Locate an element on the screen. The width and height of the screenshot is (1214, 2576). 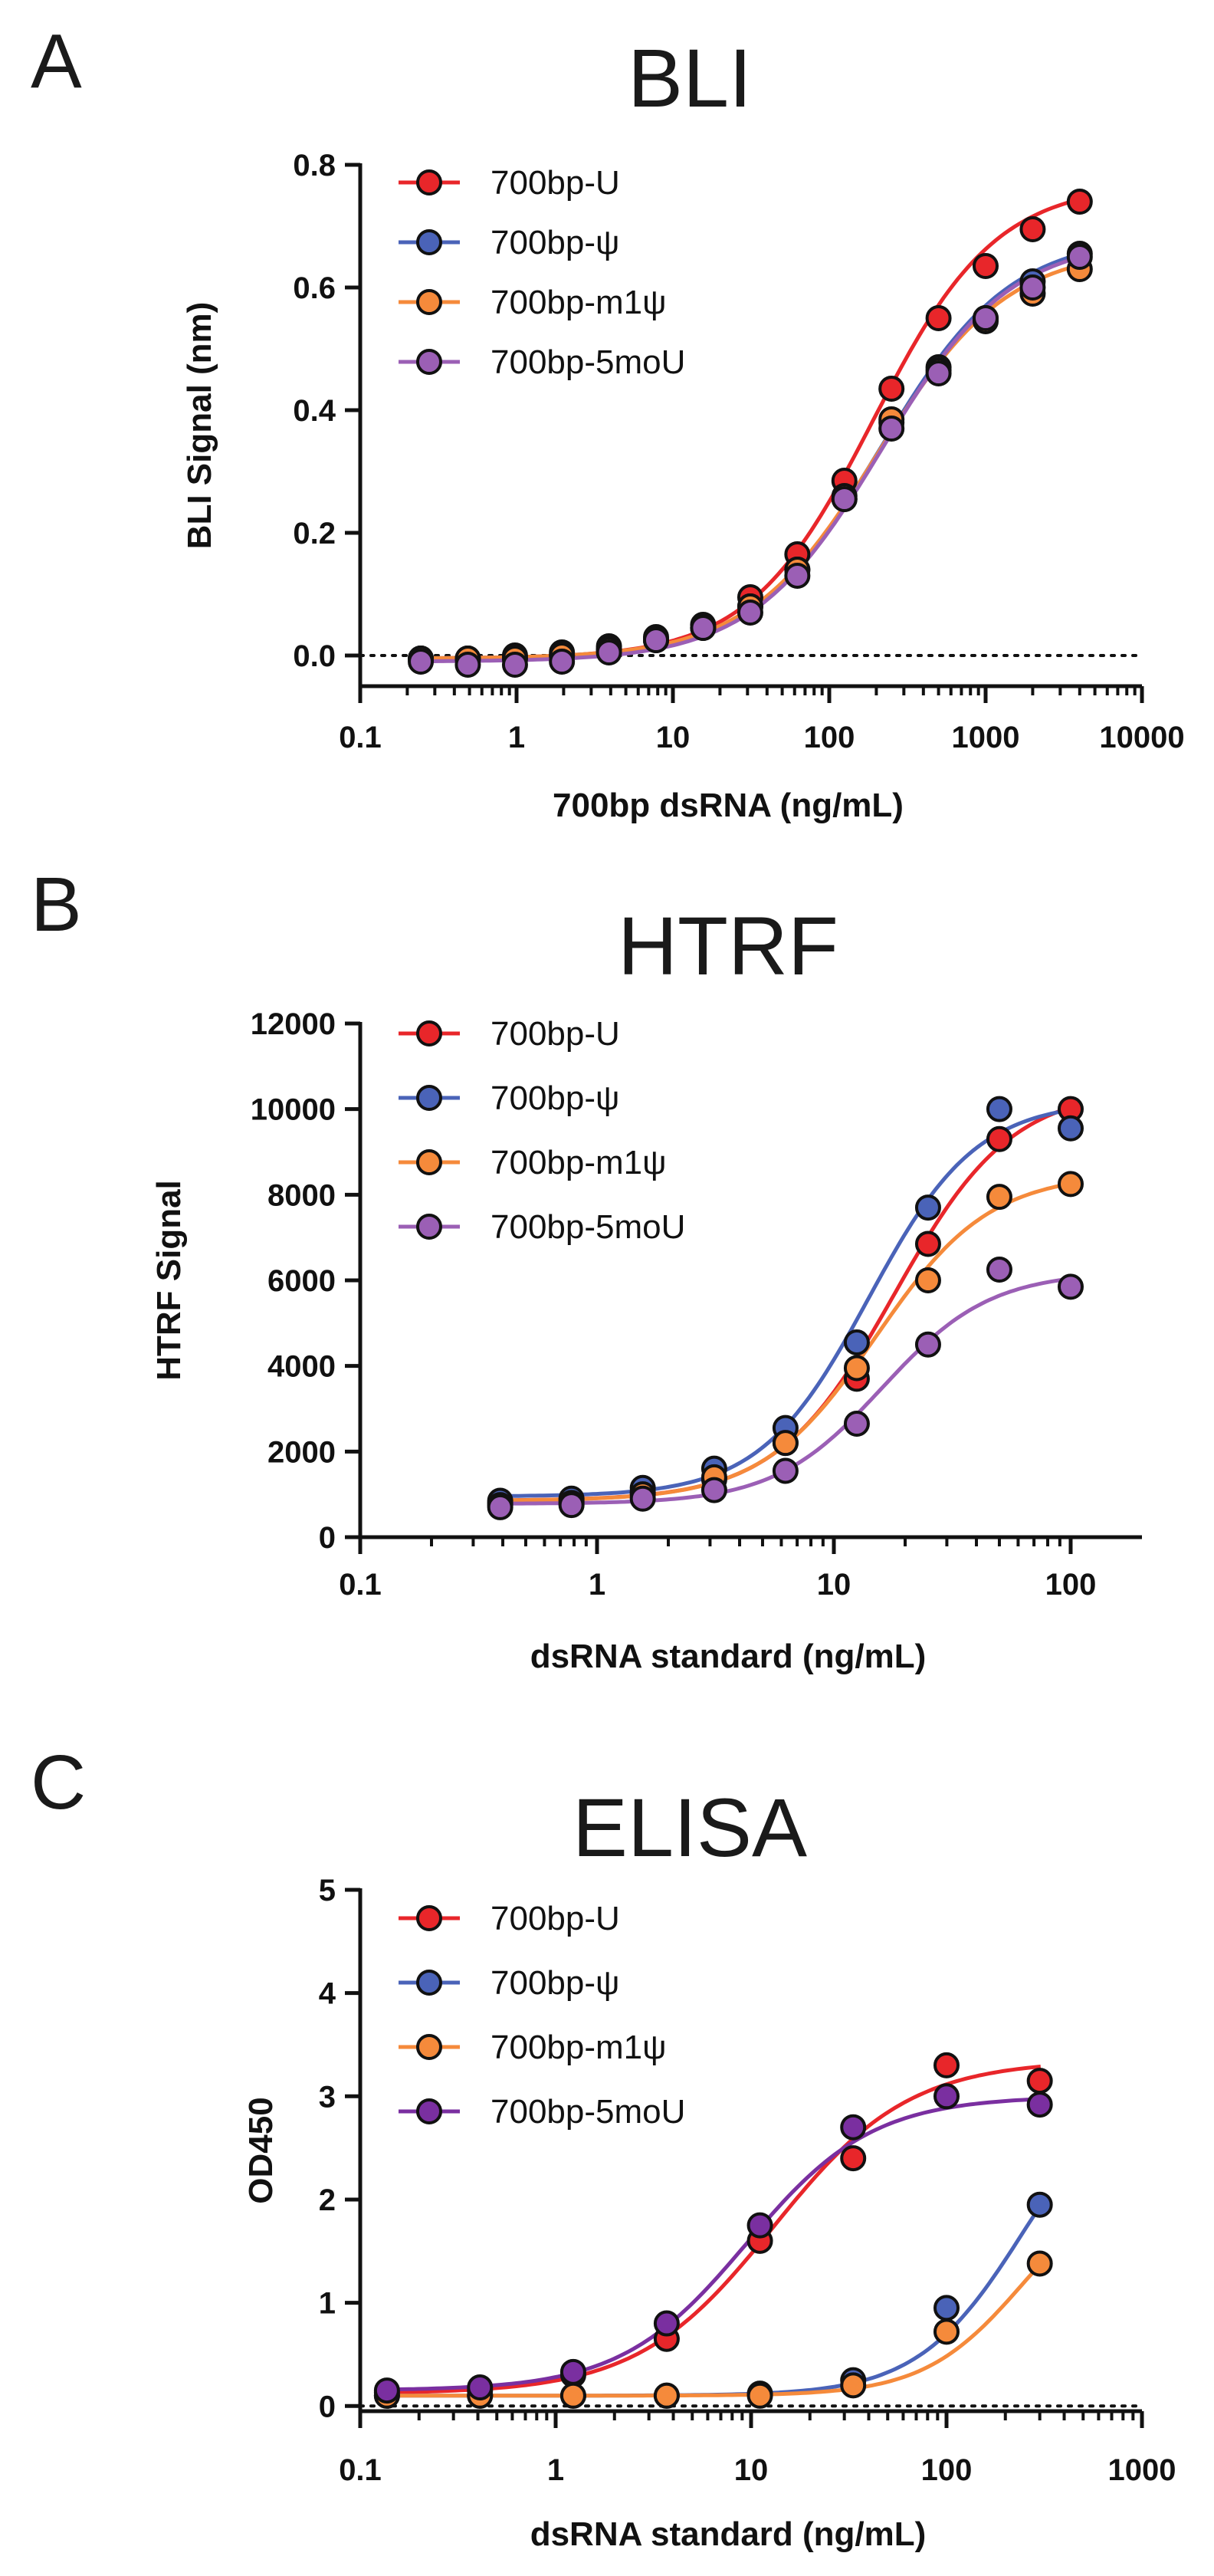
y-tick-label: 0 is located at coordinates (327, 1538).